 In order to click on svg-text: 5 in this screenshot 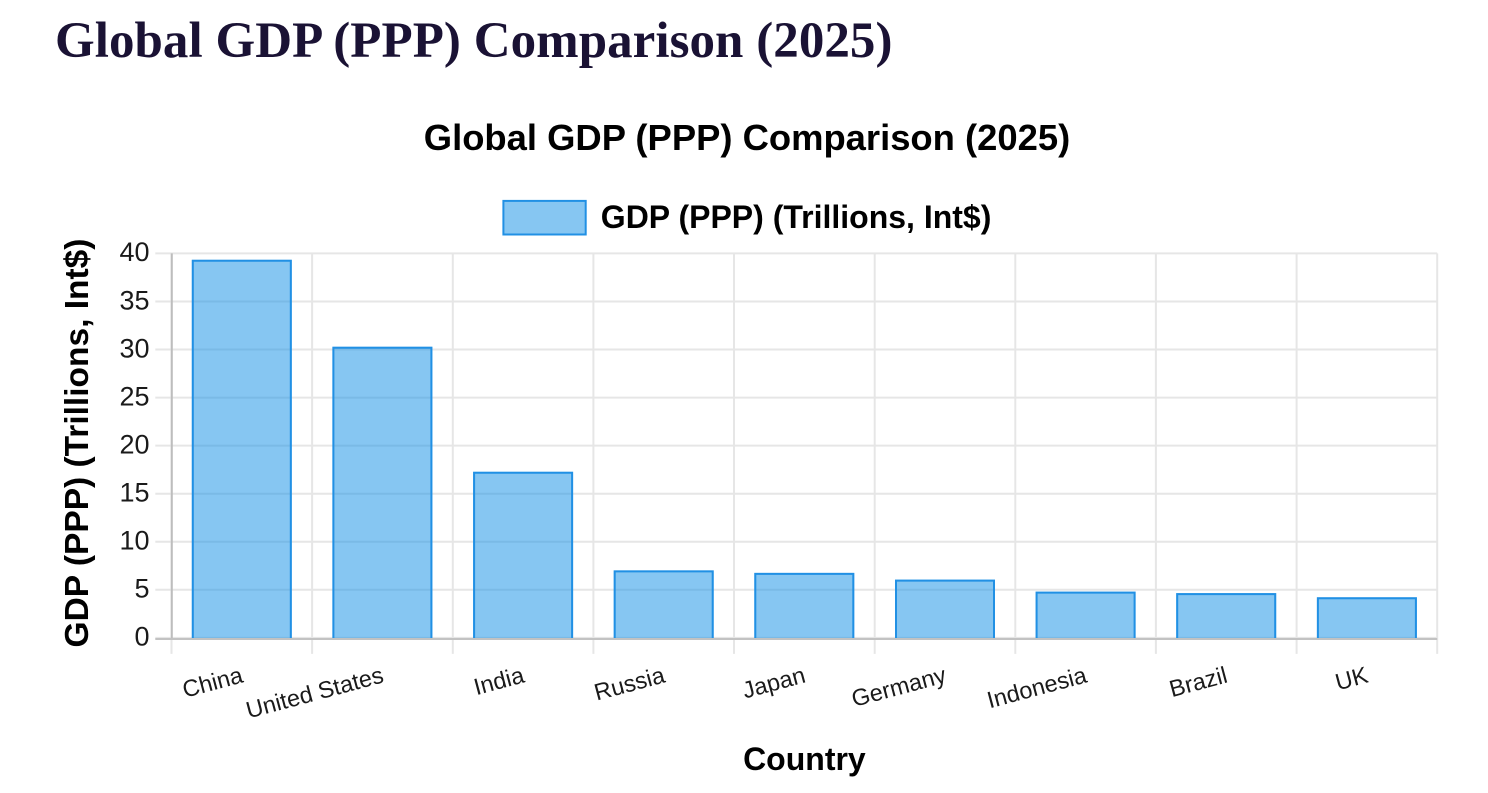, I will do `click(141, 589)`.